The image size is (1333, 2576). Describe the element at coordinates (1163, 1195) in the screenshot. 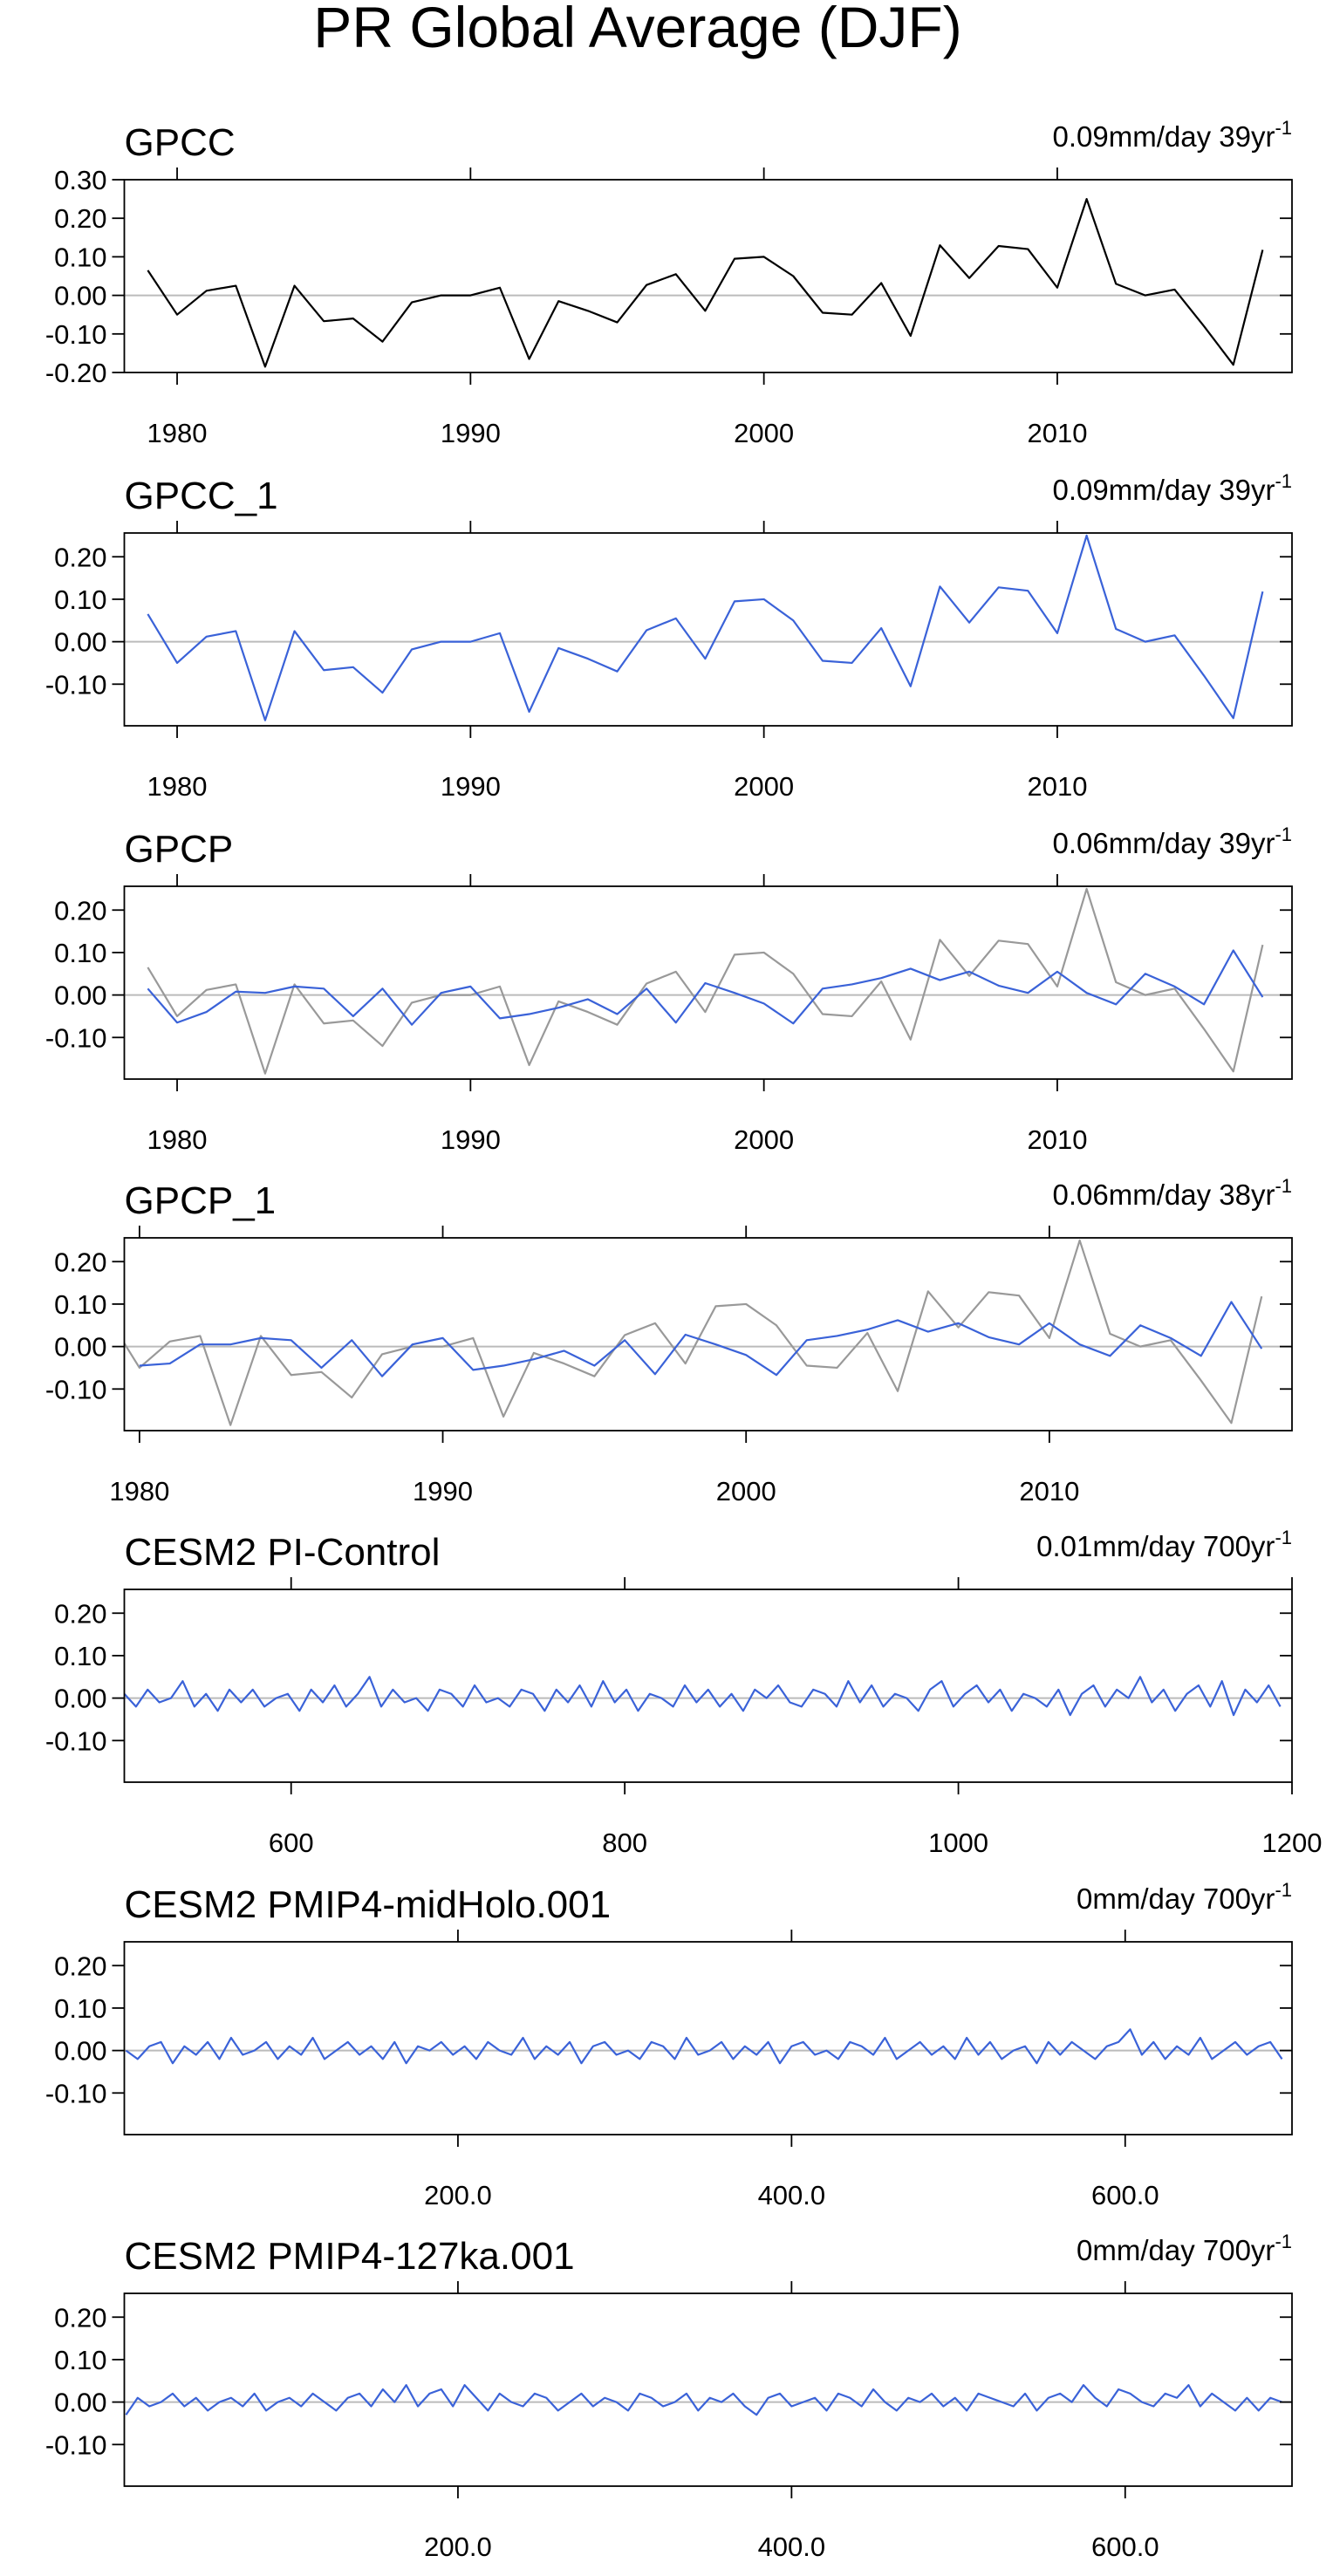

I see `trend-text: 0.06mm/day 38yr` at that location.